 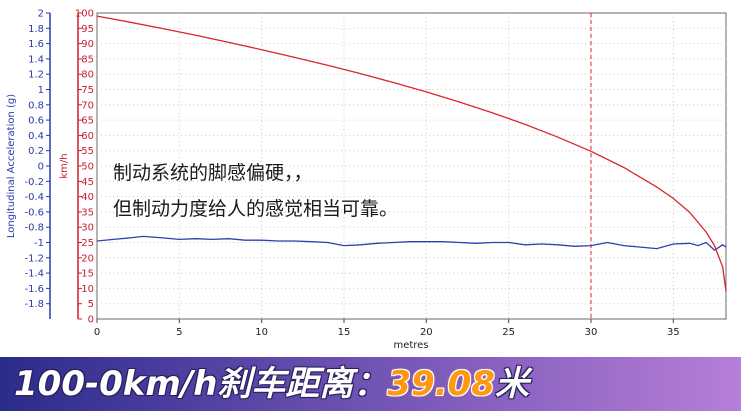 What do you see at coordinates (36, 44) in the screenshot?
I see `left-tick-label: 1.6` at bounding box center [36, 44].